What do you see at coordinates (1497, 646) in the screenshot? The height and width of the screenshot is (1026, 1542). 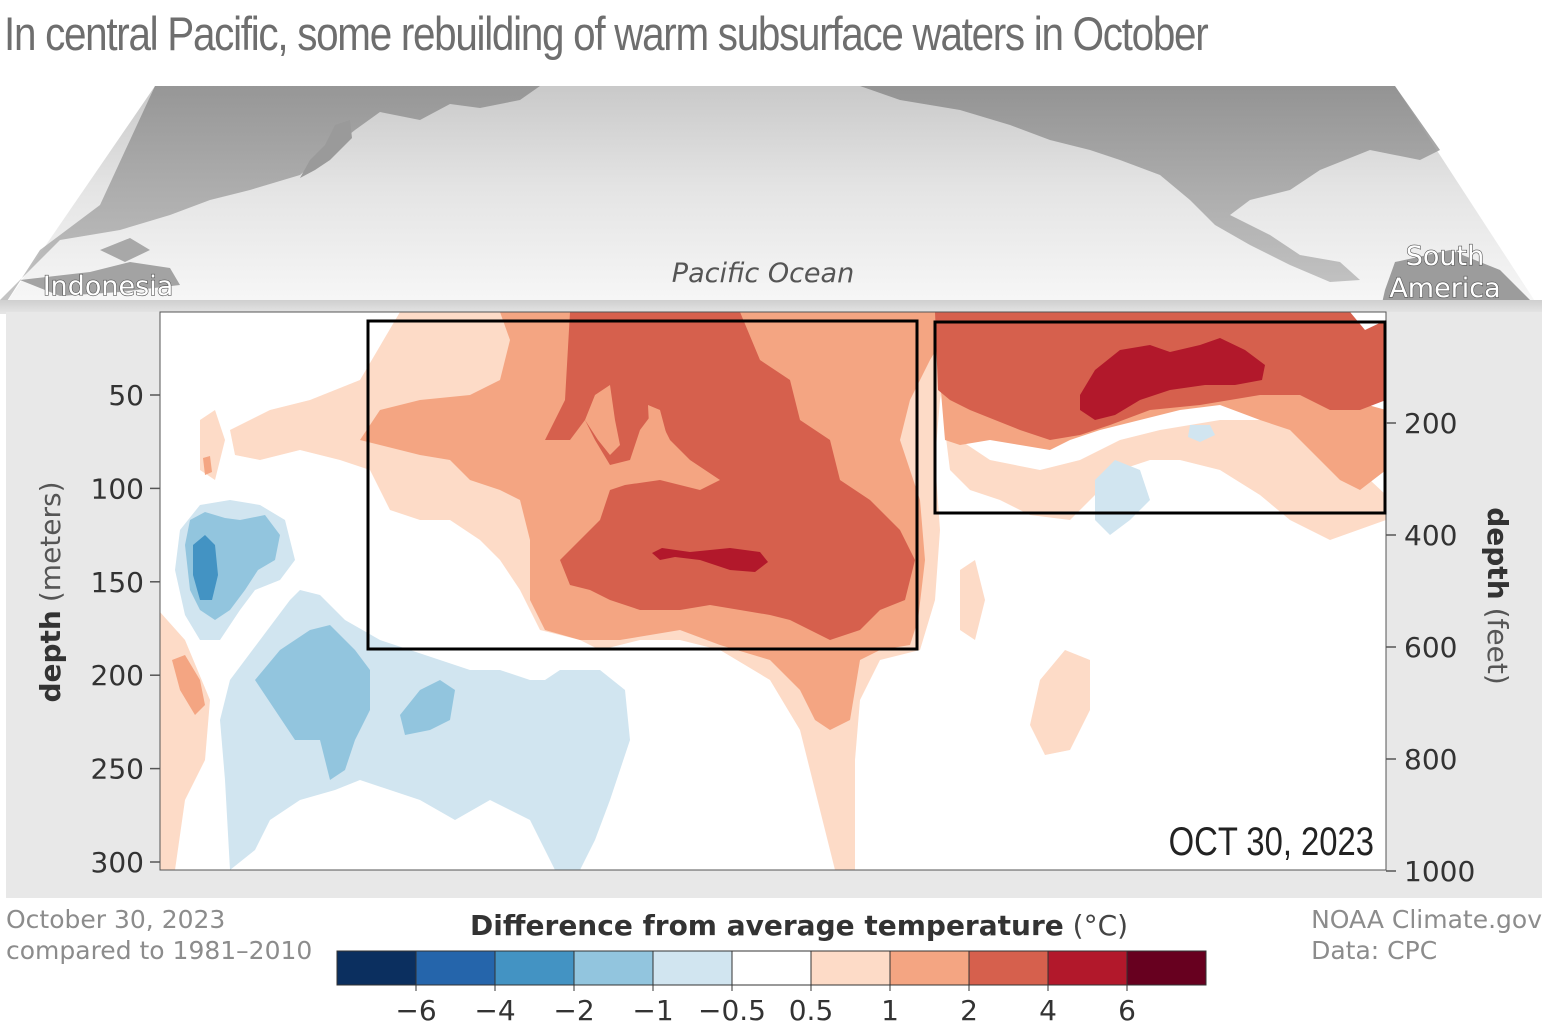 I see `y-right-title-unit: (feet)` at bounding box center [1497, 646].